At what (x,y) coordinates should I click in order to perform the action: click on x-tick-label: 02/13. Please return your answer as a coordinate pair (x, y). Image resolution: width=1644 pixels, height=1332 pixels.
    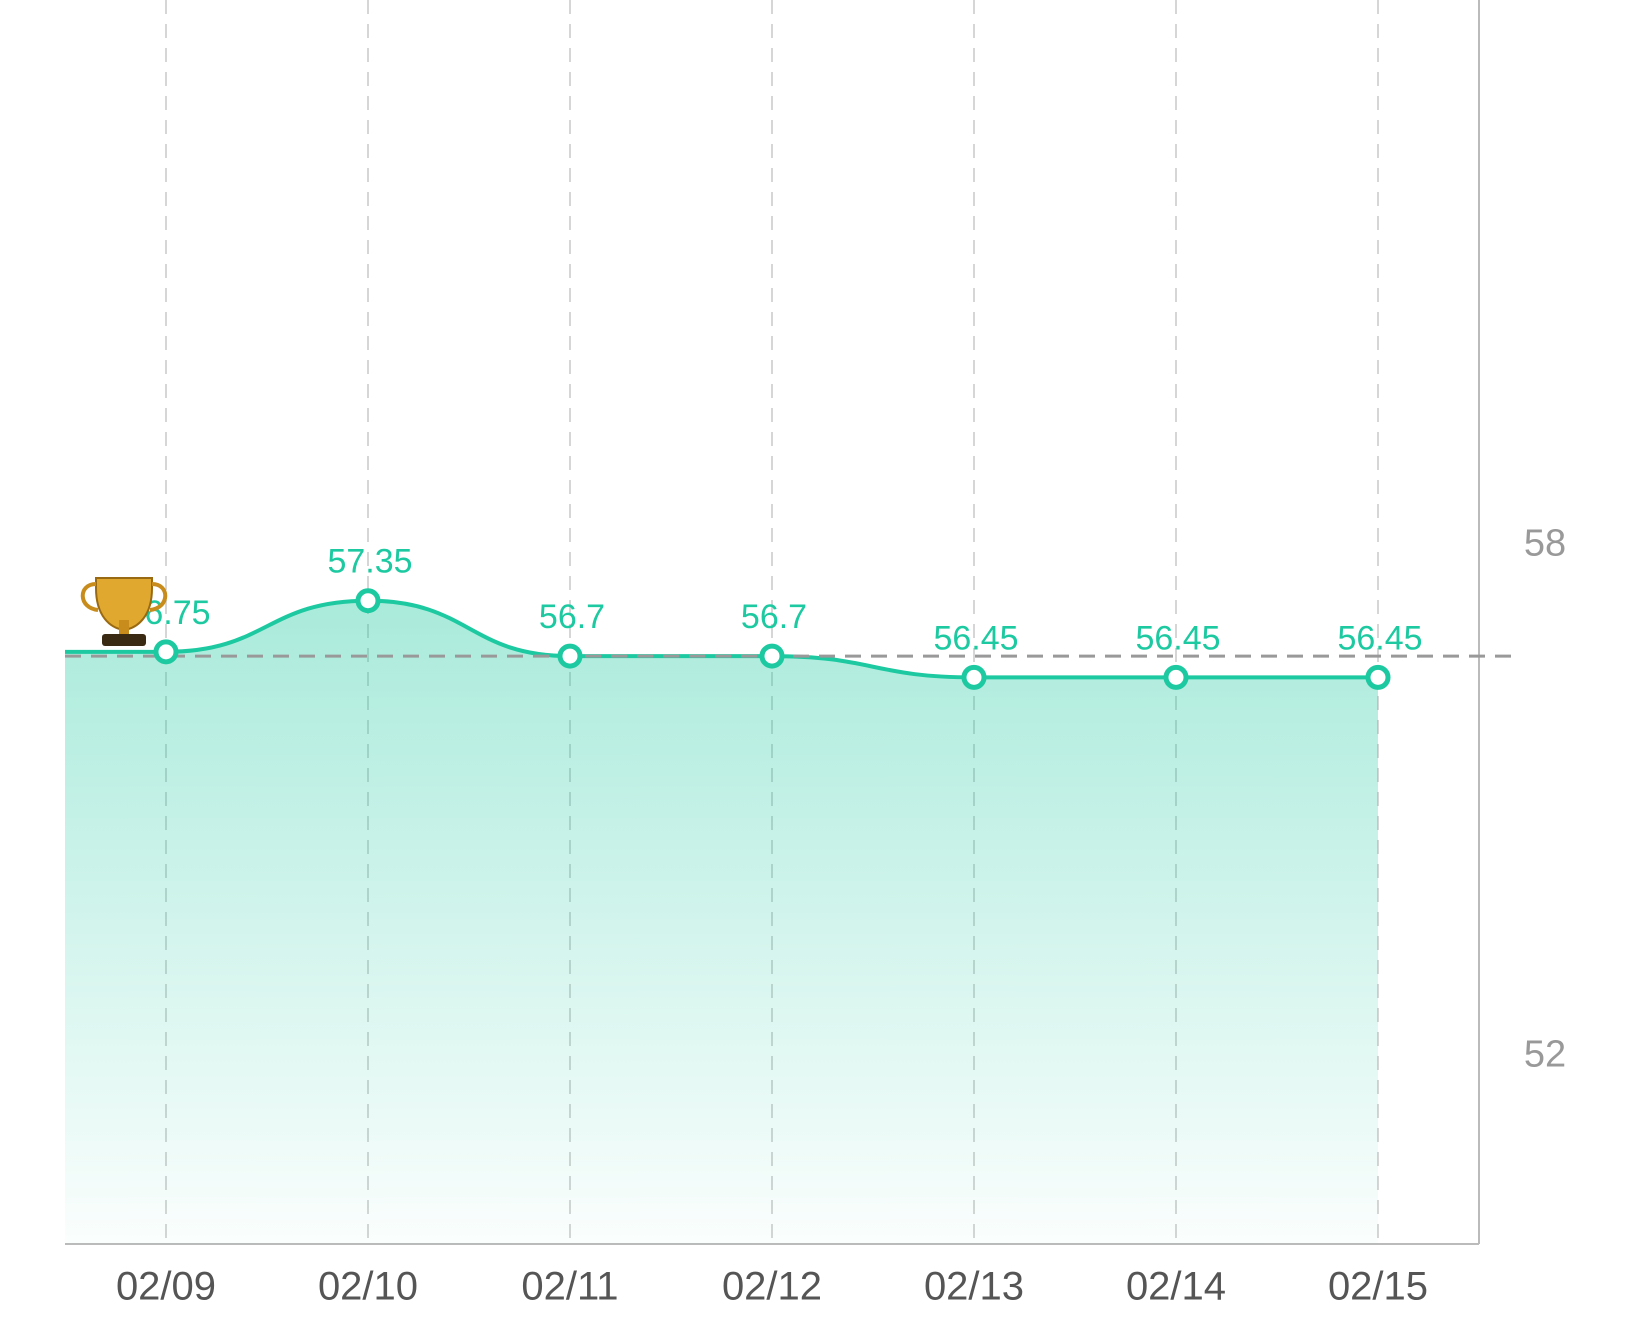
    Looking at the image, I should click on (974, 1287).